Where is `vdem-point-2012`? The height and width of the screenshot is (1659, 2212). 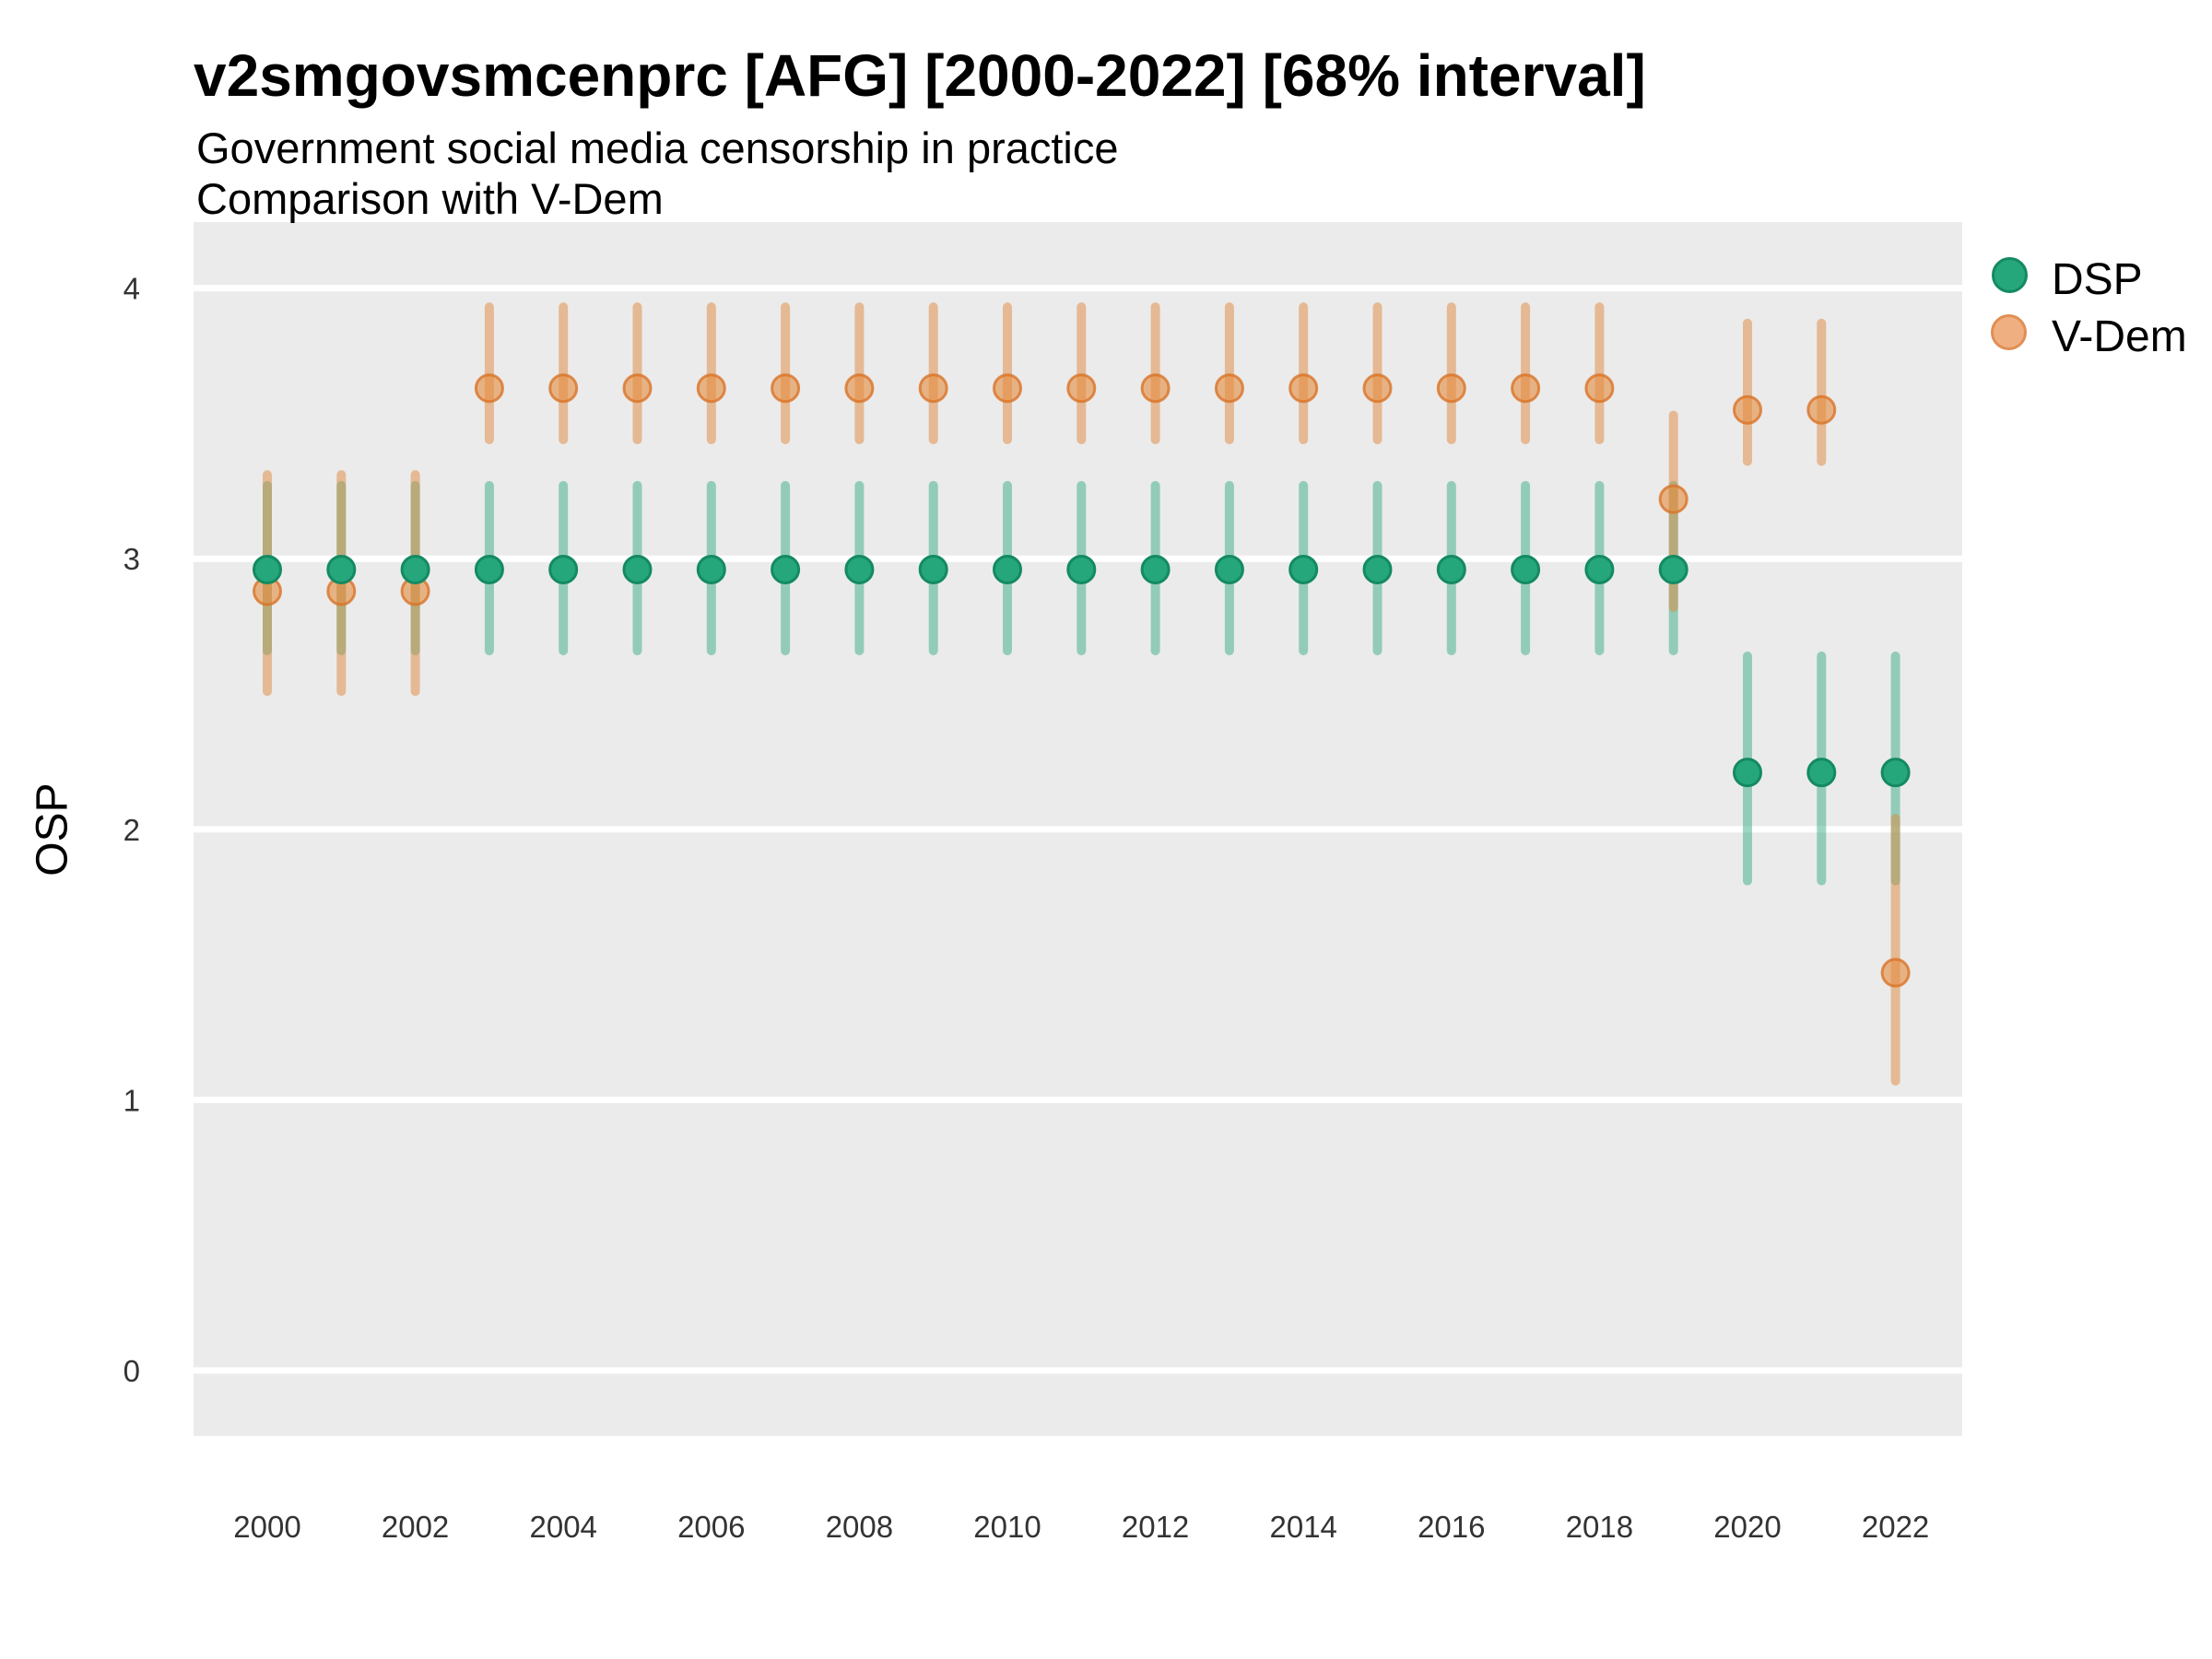 vdem-point-2012 is located at coordinates (1155, 388).